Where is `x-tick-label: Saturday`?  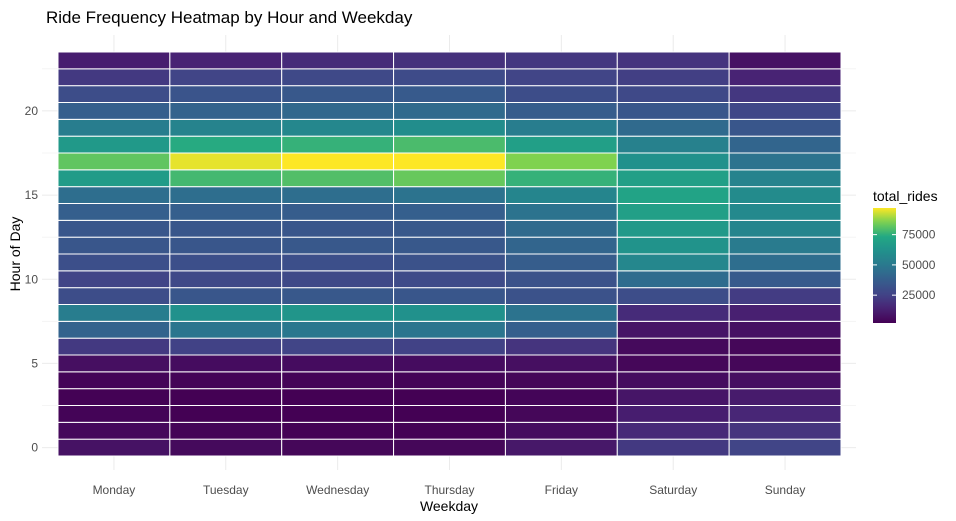
x-tick-label: Saturday is located at coordinates (673, 490).